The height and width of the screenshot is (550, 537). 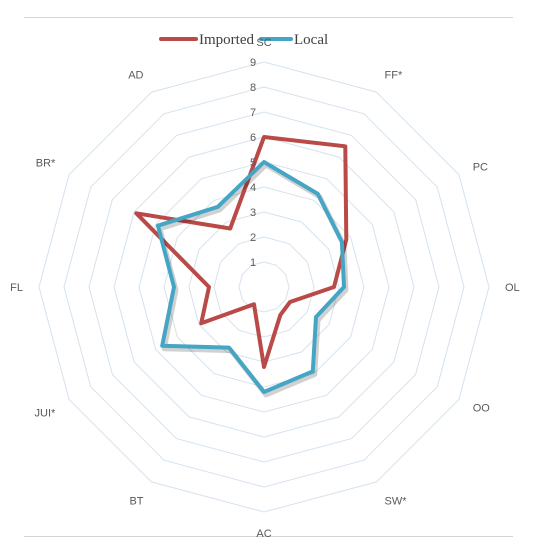 What do you see at coordinates (480, 168) in the screenshot?
I see `axis-label-pc: PC` at bounding box center [480, 168].